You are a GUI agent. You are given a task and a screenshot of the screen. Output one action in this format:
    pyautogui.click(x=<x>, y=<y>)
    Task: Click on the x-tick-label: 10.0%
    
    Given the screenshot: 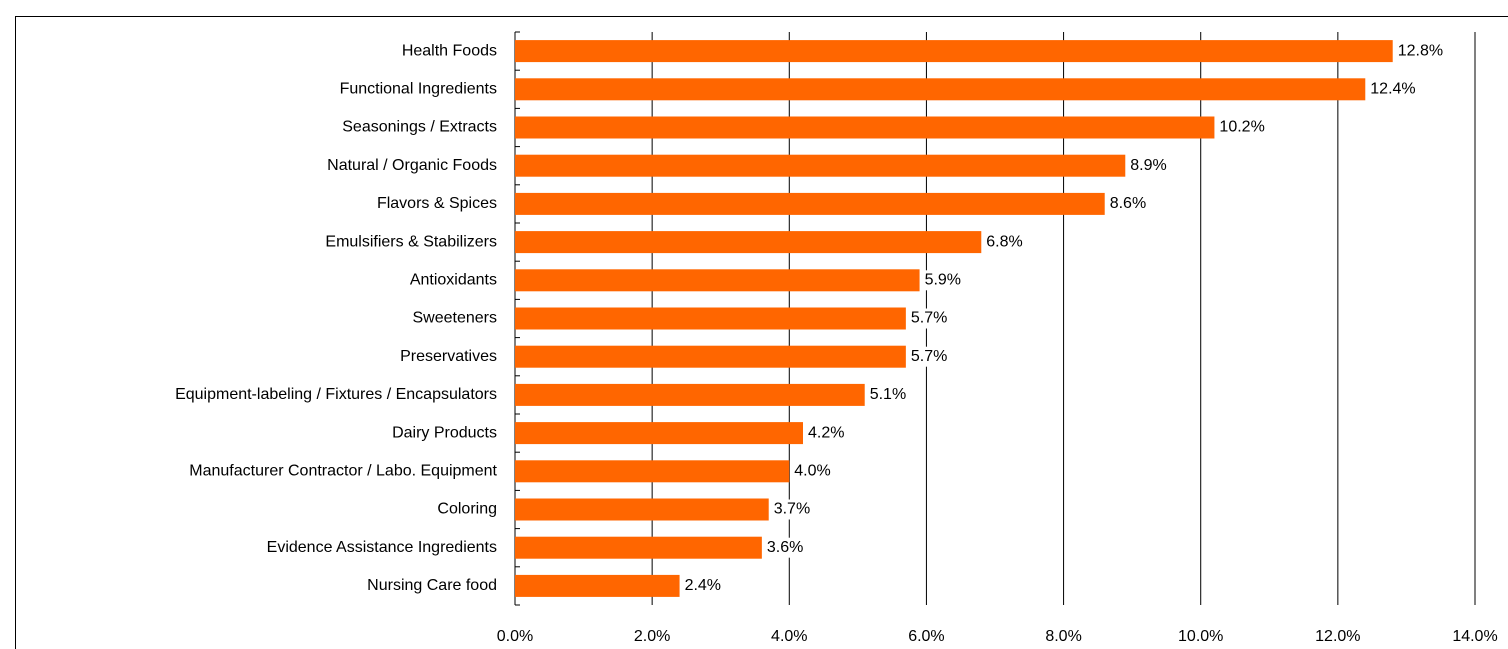 What is the action you would take?
    pyautogui.click(x=1200, y=636)
    